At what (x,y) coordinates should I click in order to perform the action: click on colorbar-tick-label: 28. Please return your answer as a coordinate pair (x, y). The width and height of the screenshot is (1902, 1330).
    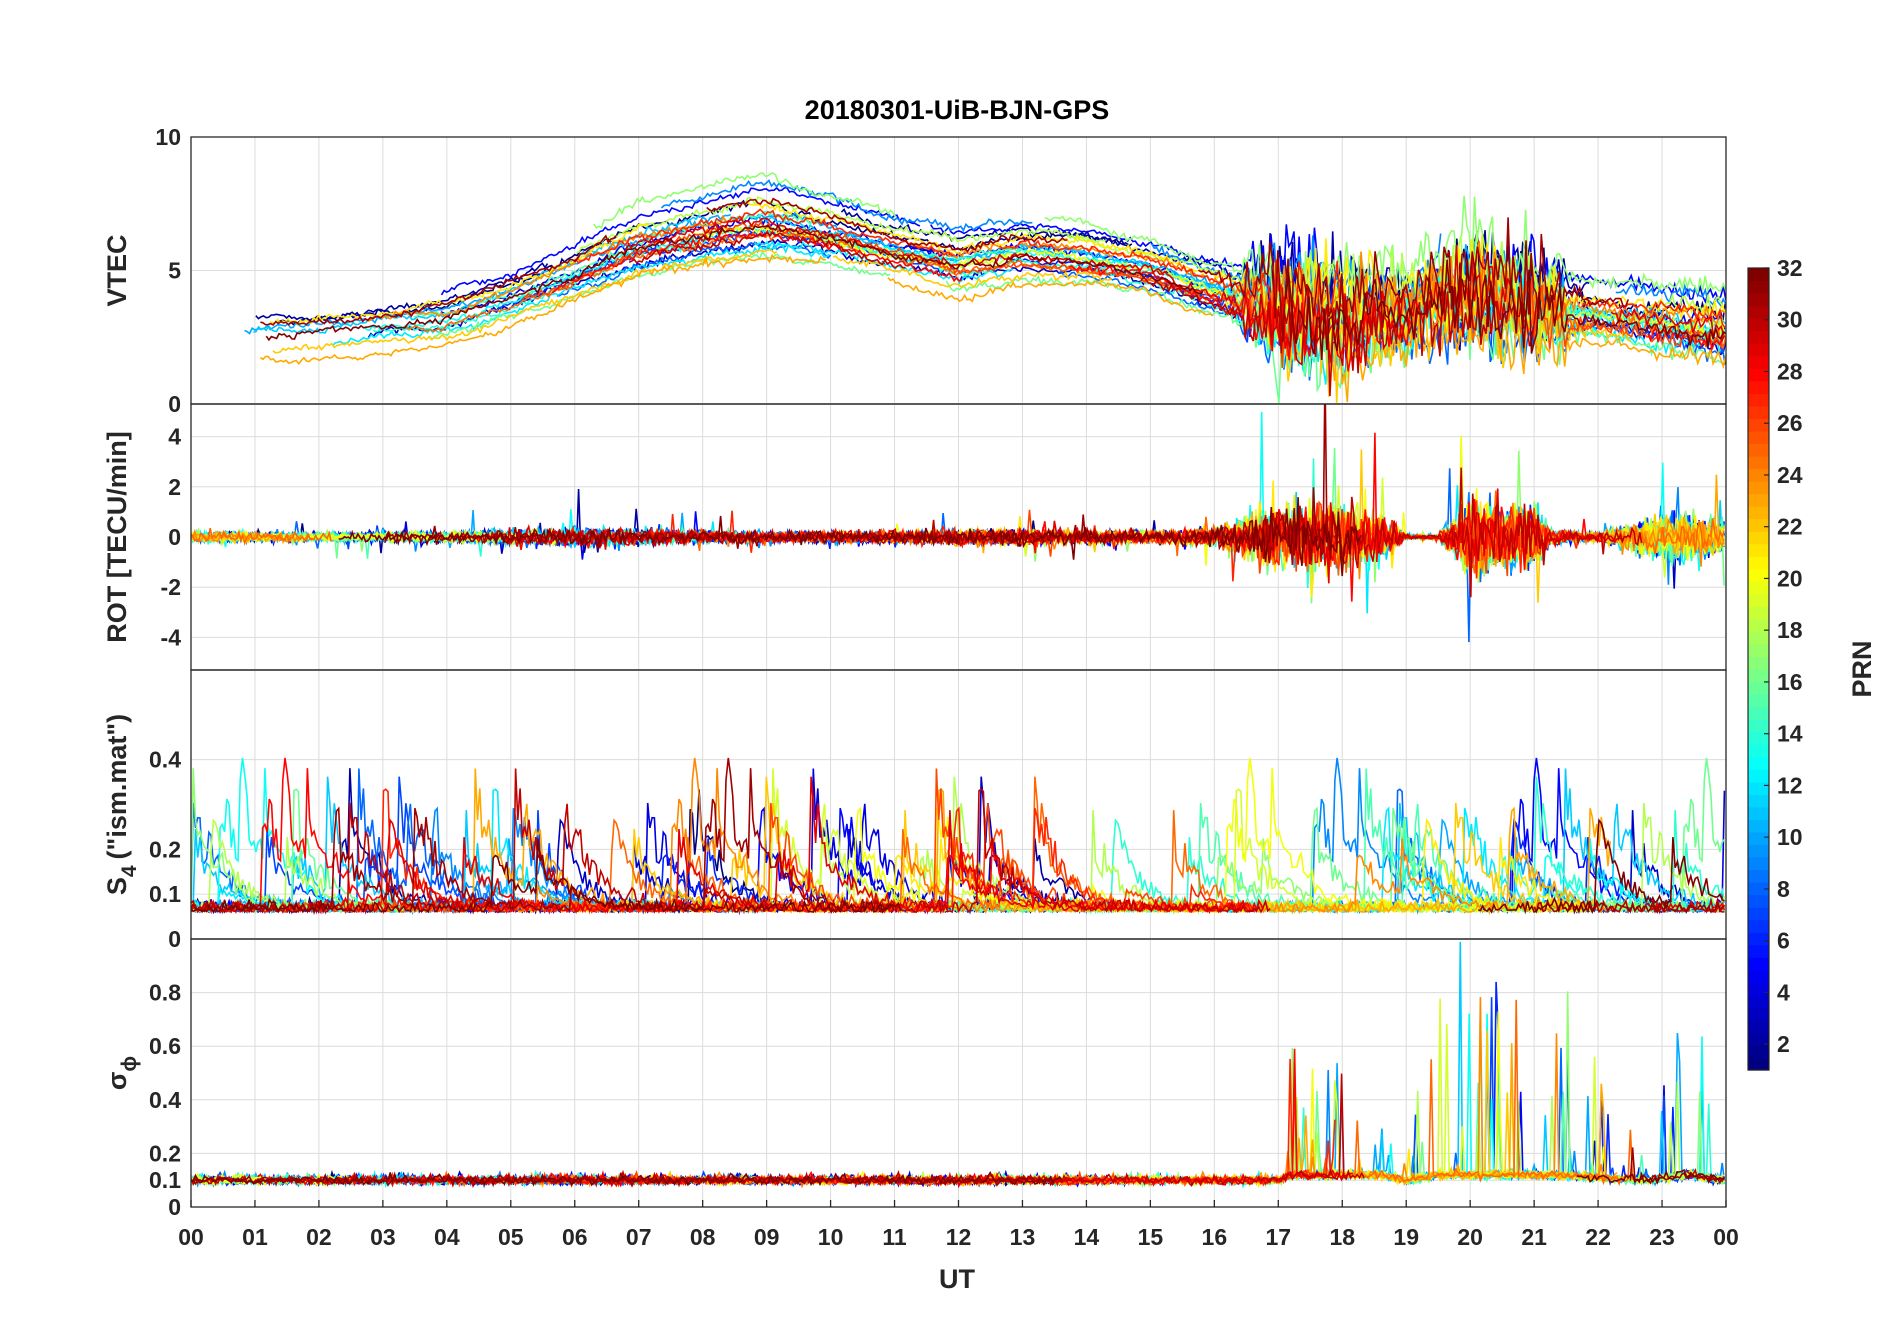
    Looking at the image, I should click on (1790, 371).